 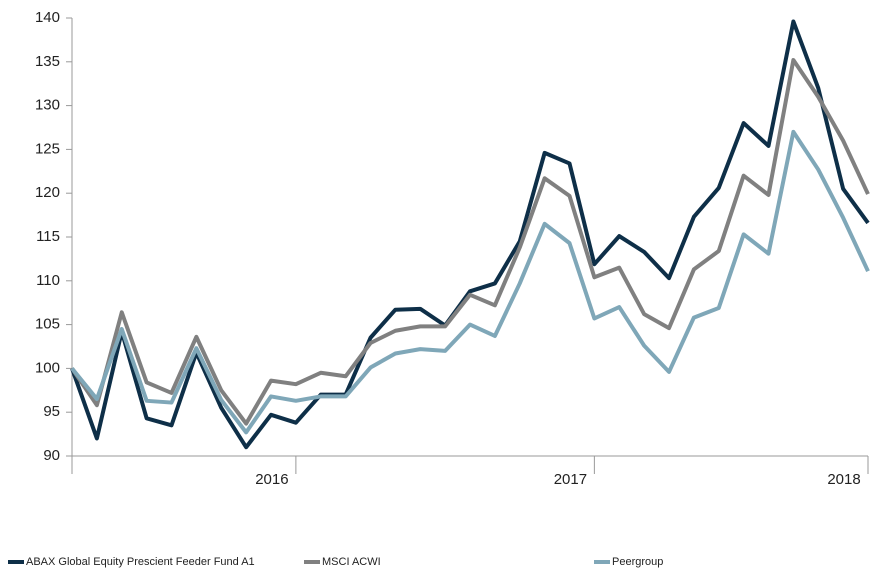 What do you see at coordinates (843, 479) in the screenshot?
I see `x-tick-label: 2018` at bounding box center [843, 479].